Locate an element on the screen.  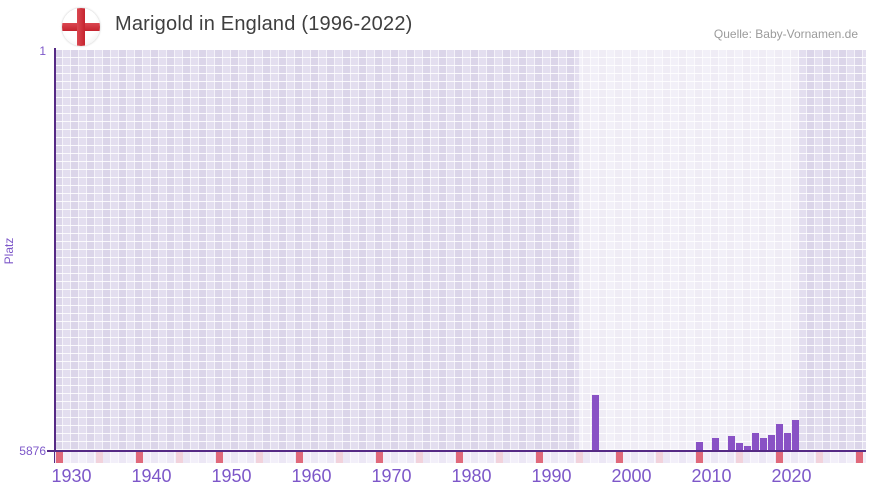
x-tick-label-1980: 1980 is located at coordinates (471, 476).